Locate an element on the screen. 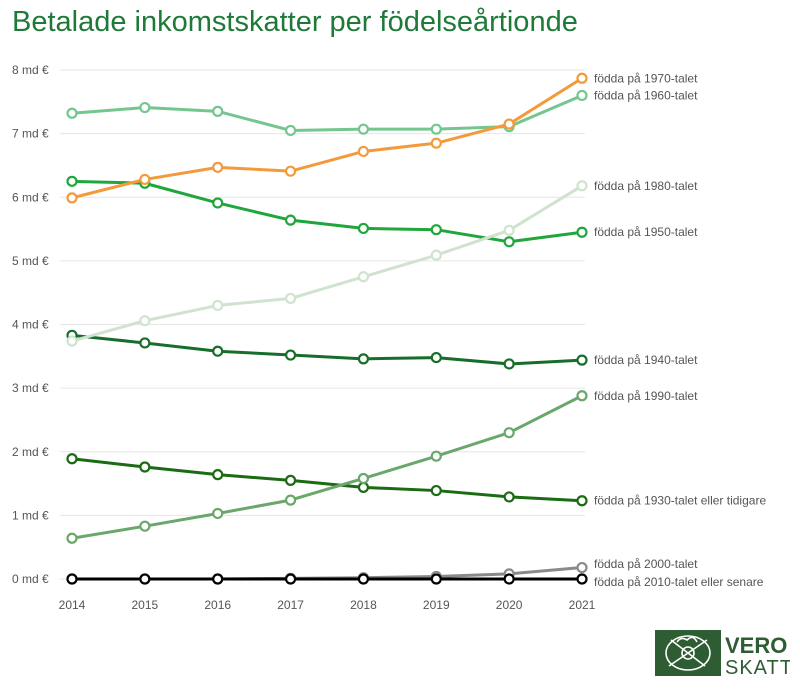 This screenshot has width=800, height=690. x-tick-label: 2016 is located at coordinates (217, 605).